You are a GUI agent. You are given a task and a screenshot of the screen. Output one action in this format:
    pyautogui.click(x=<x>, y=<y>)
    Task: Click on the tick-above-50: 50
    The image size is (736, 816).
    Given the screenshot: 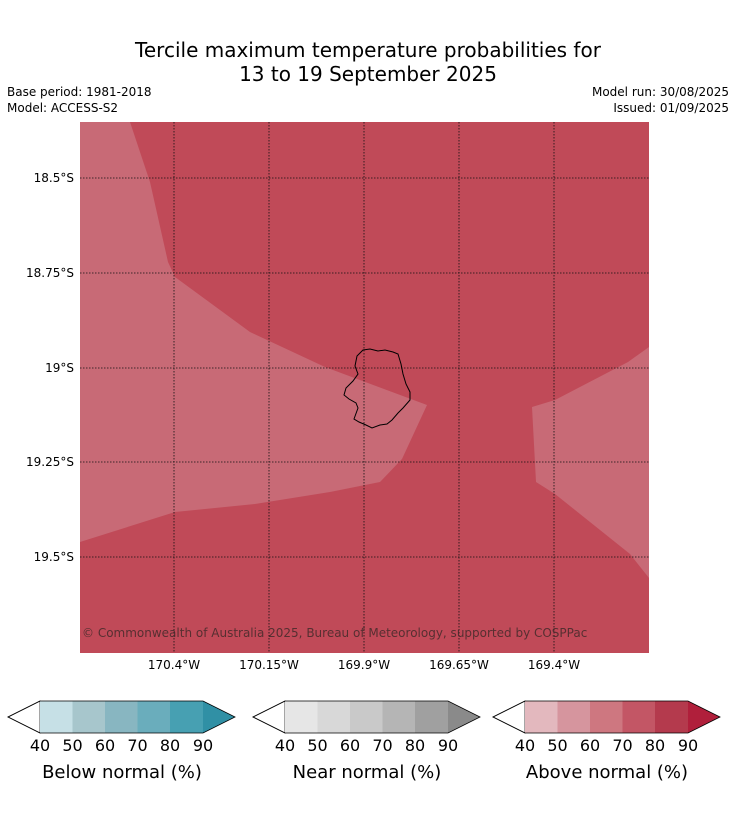 What is the action you would take?
    pyautogui.click(x=557, y=745)
    